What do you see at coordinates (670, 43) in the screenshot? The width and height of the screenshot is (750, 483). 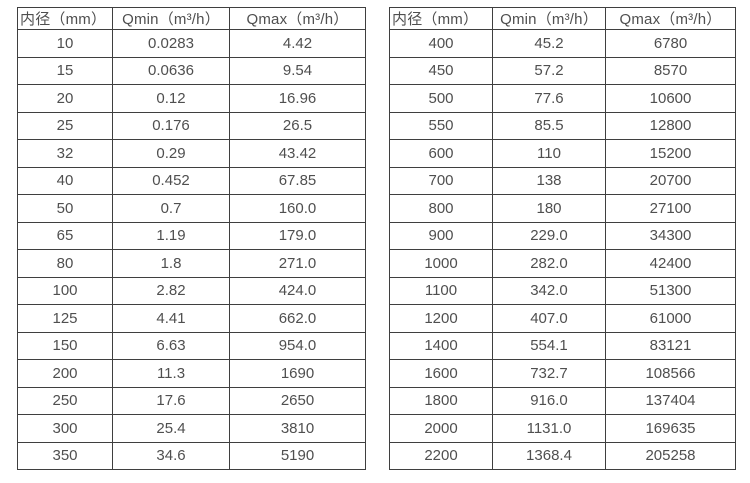 I see `table-cell-qmax-m3h: 6780` at bounding box center [670, 43].